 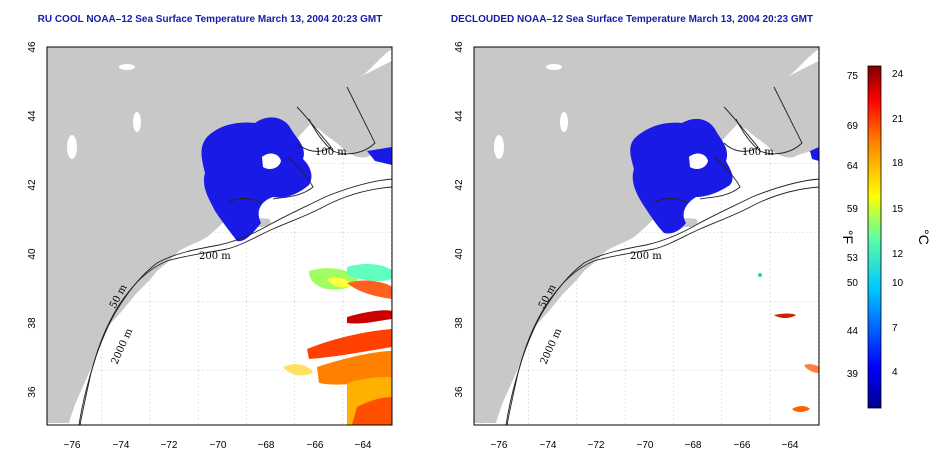 I want to click on cb-c-tick: 18, so click(x=898, y=163).